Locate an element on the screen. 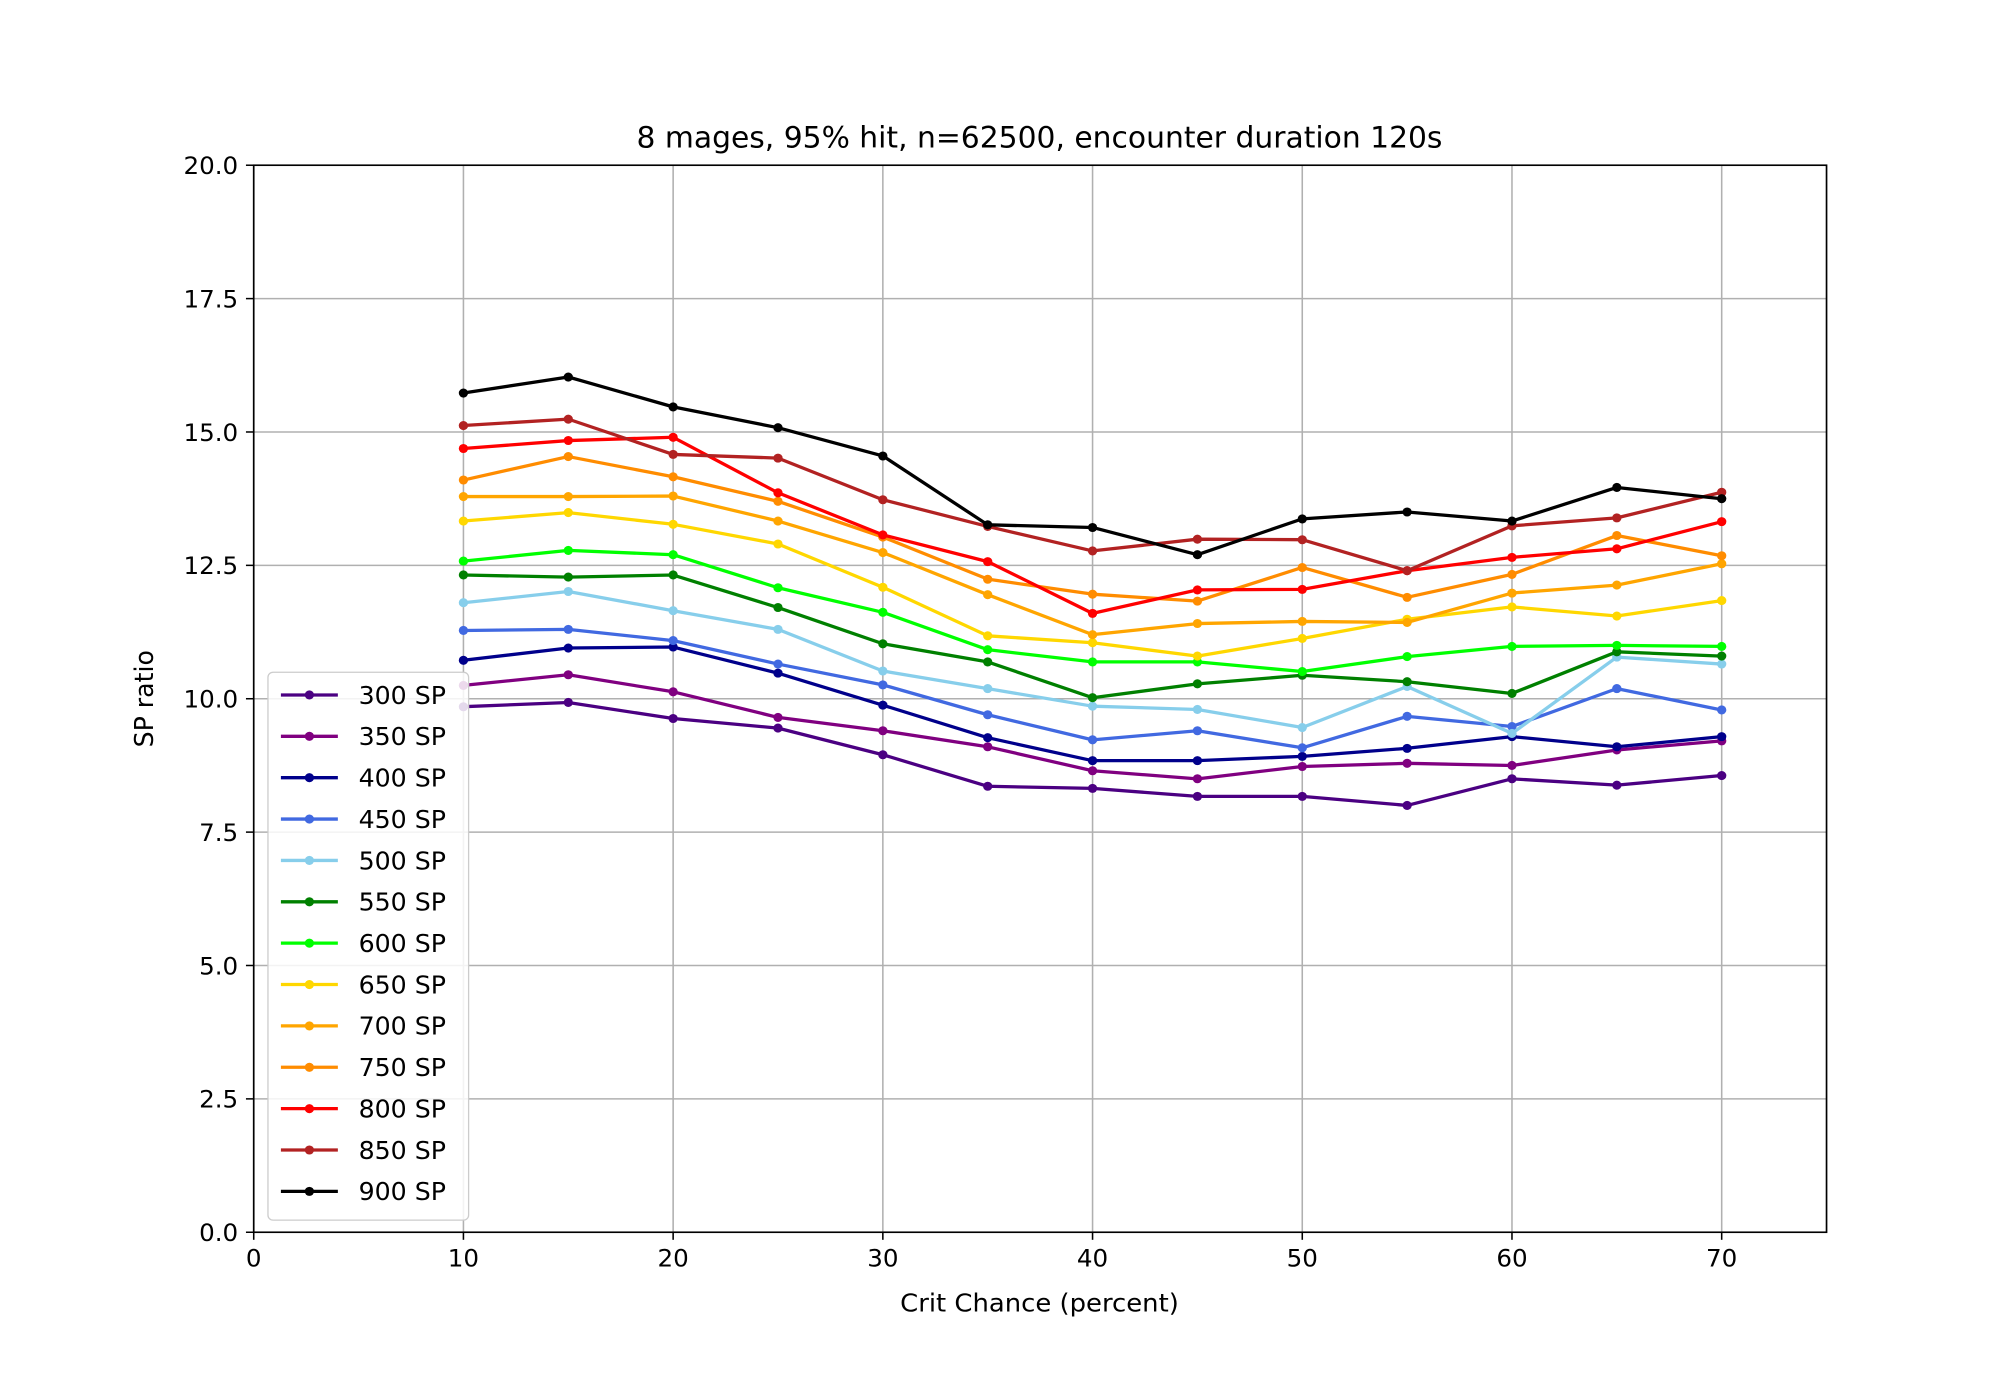  legend-label: 550 SP is located at coordinates (402, 902).